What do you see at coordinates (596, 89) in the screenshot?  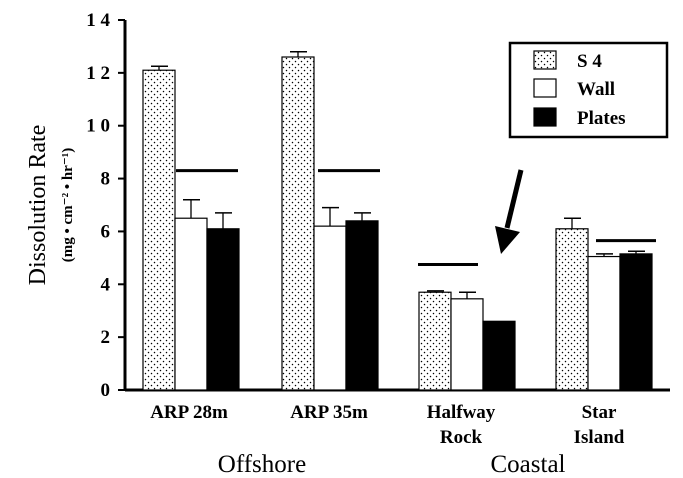 I see `legend-label-wall: Wall` at bounding box center [596, 89].